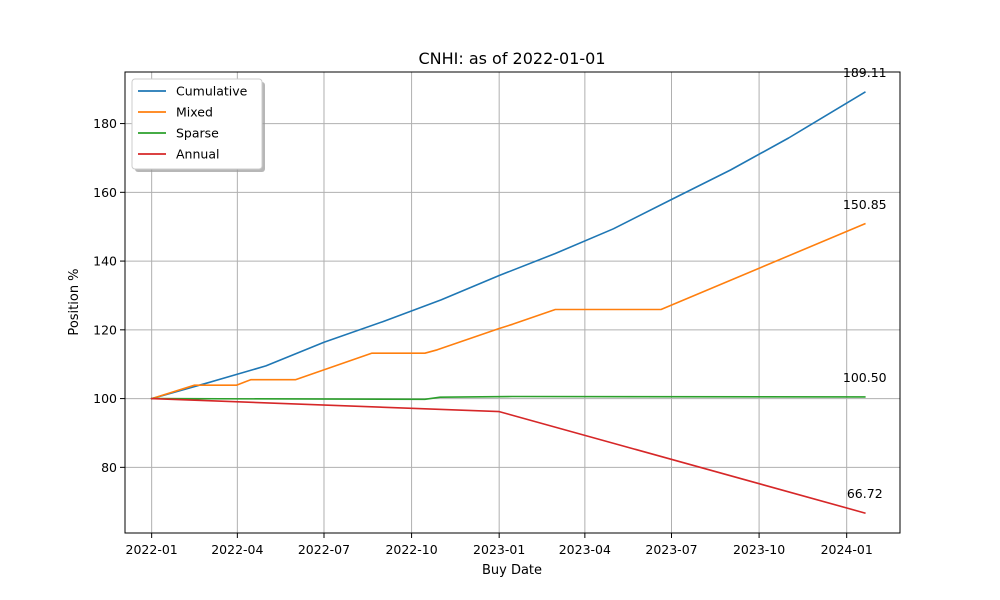  What do you see at coordinates (865, 377) in the screenshot?
I see `end-label-sparse: 100.50` at bounding box center [865, 377].